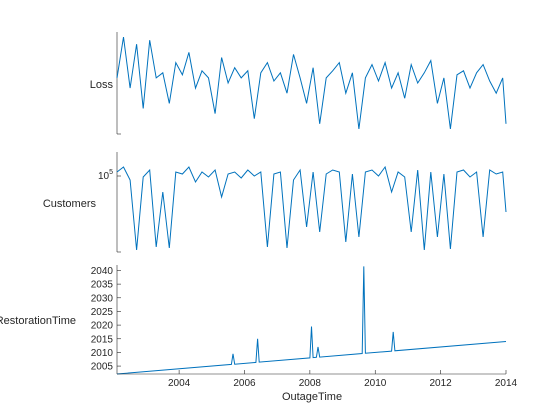  Describe the element at coordinates (506, 383) in the screenshot. I see `x-tick-label: 2014` at that location.